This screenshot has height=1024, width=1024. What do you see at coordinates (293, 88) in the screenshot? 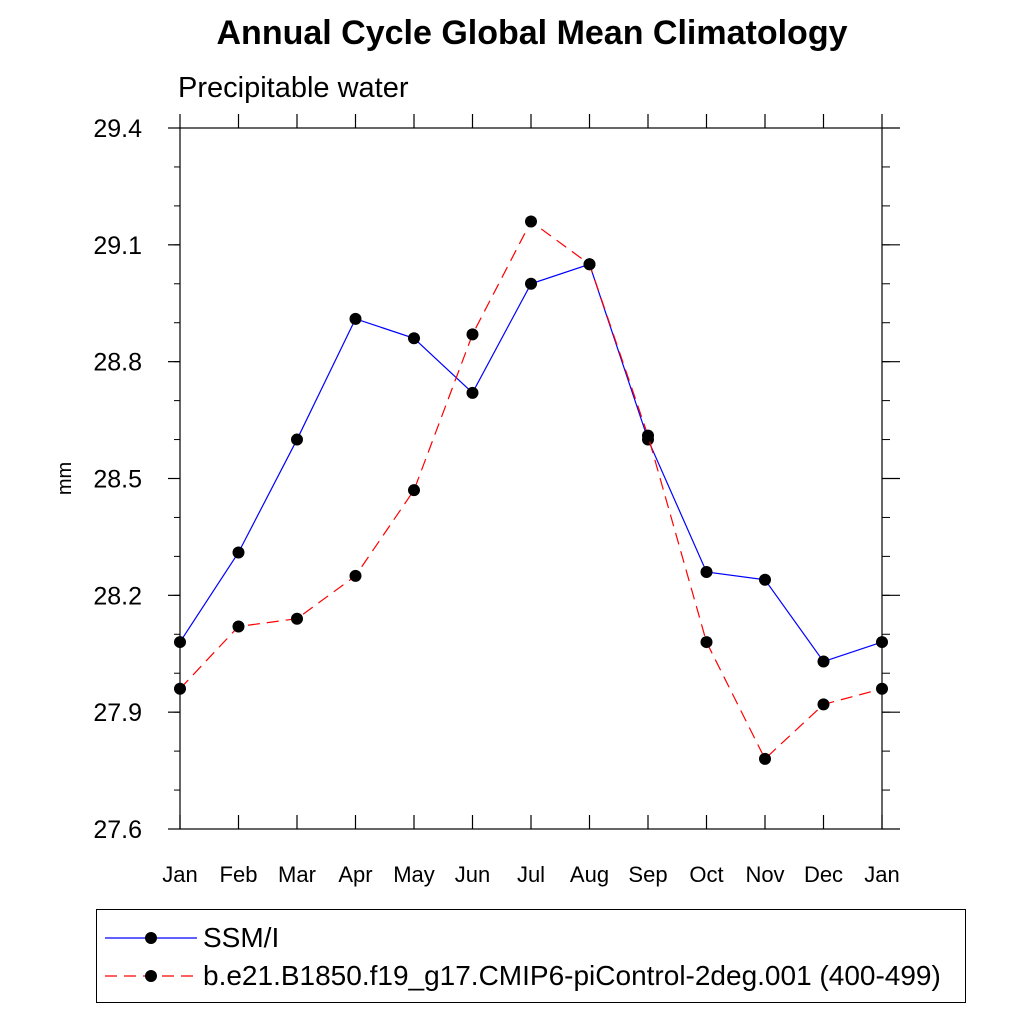
I see `chart-subtitle: Precipitable water` at bounding box center [293, 88].